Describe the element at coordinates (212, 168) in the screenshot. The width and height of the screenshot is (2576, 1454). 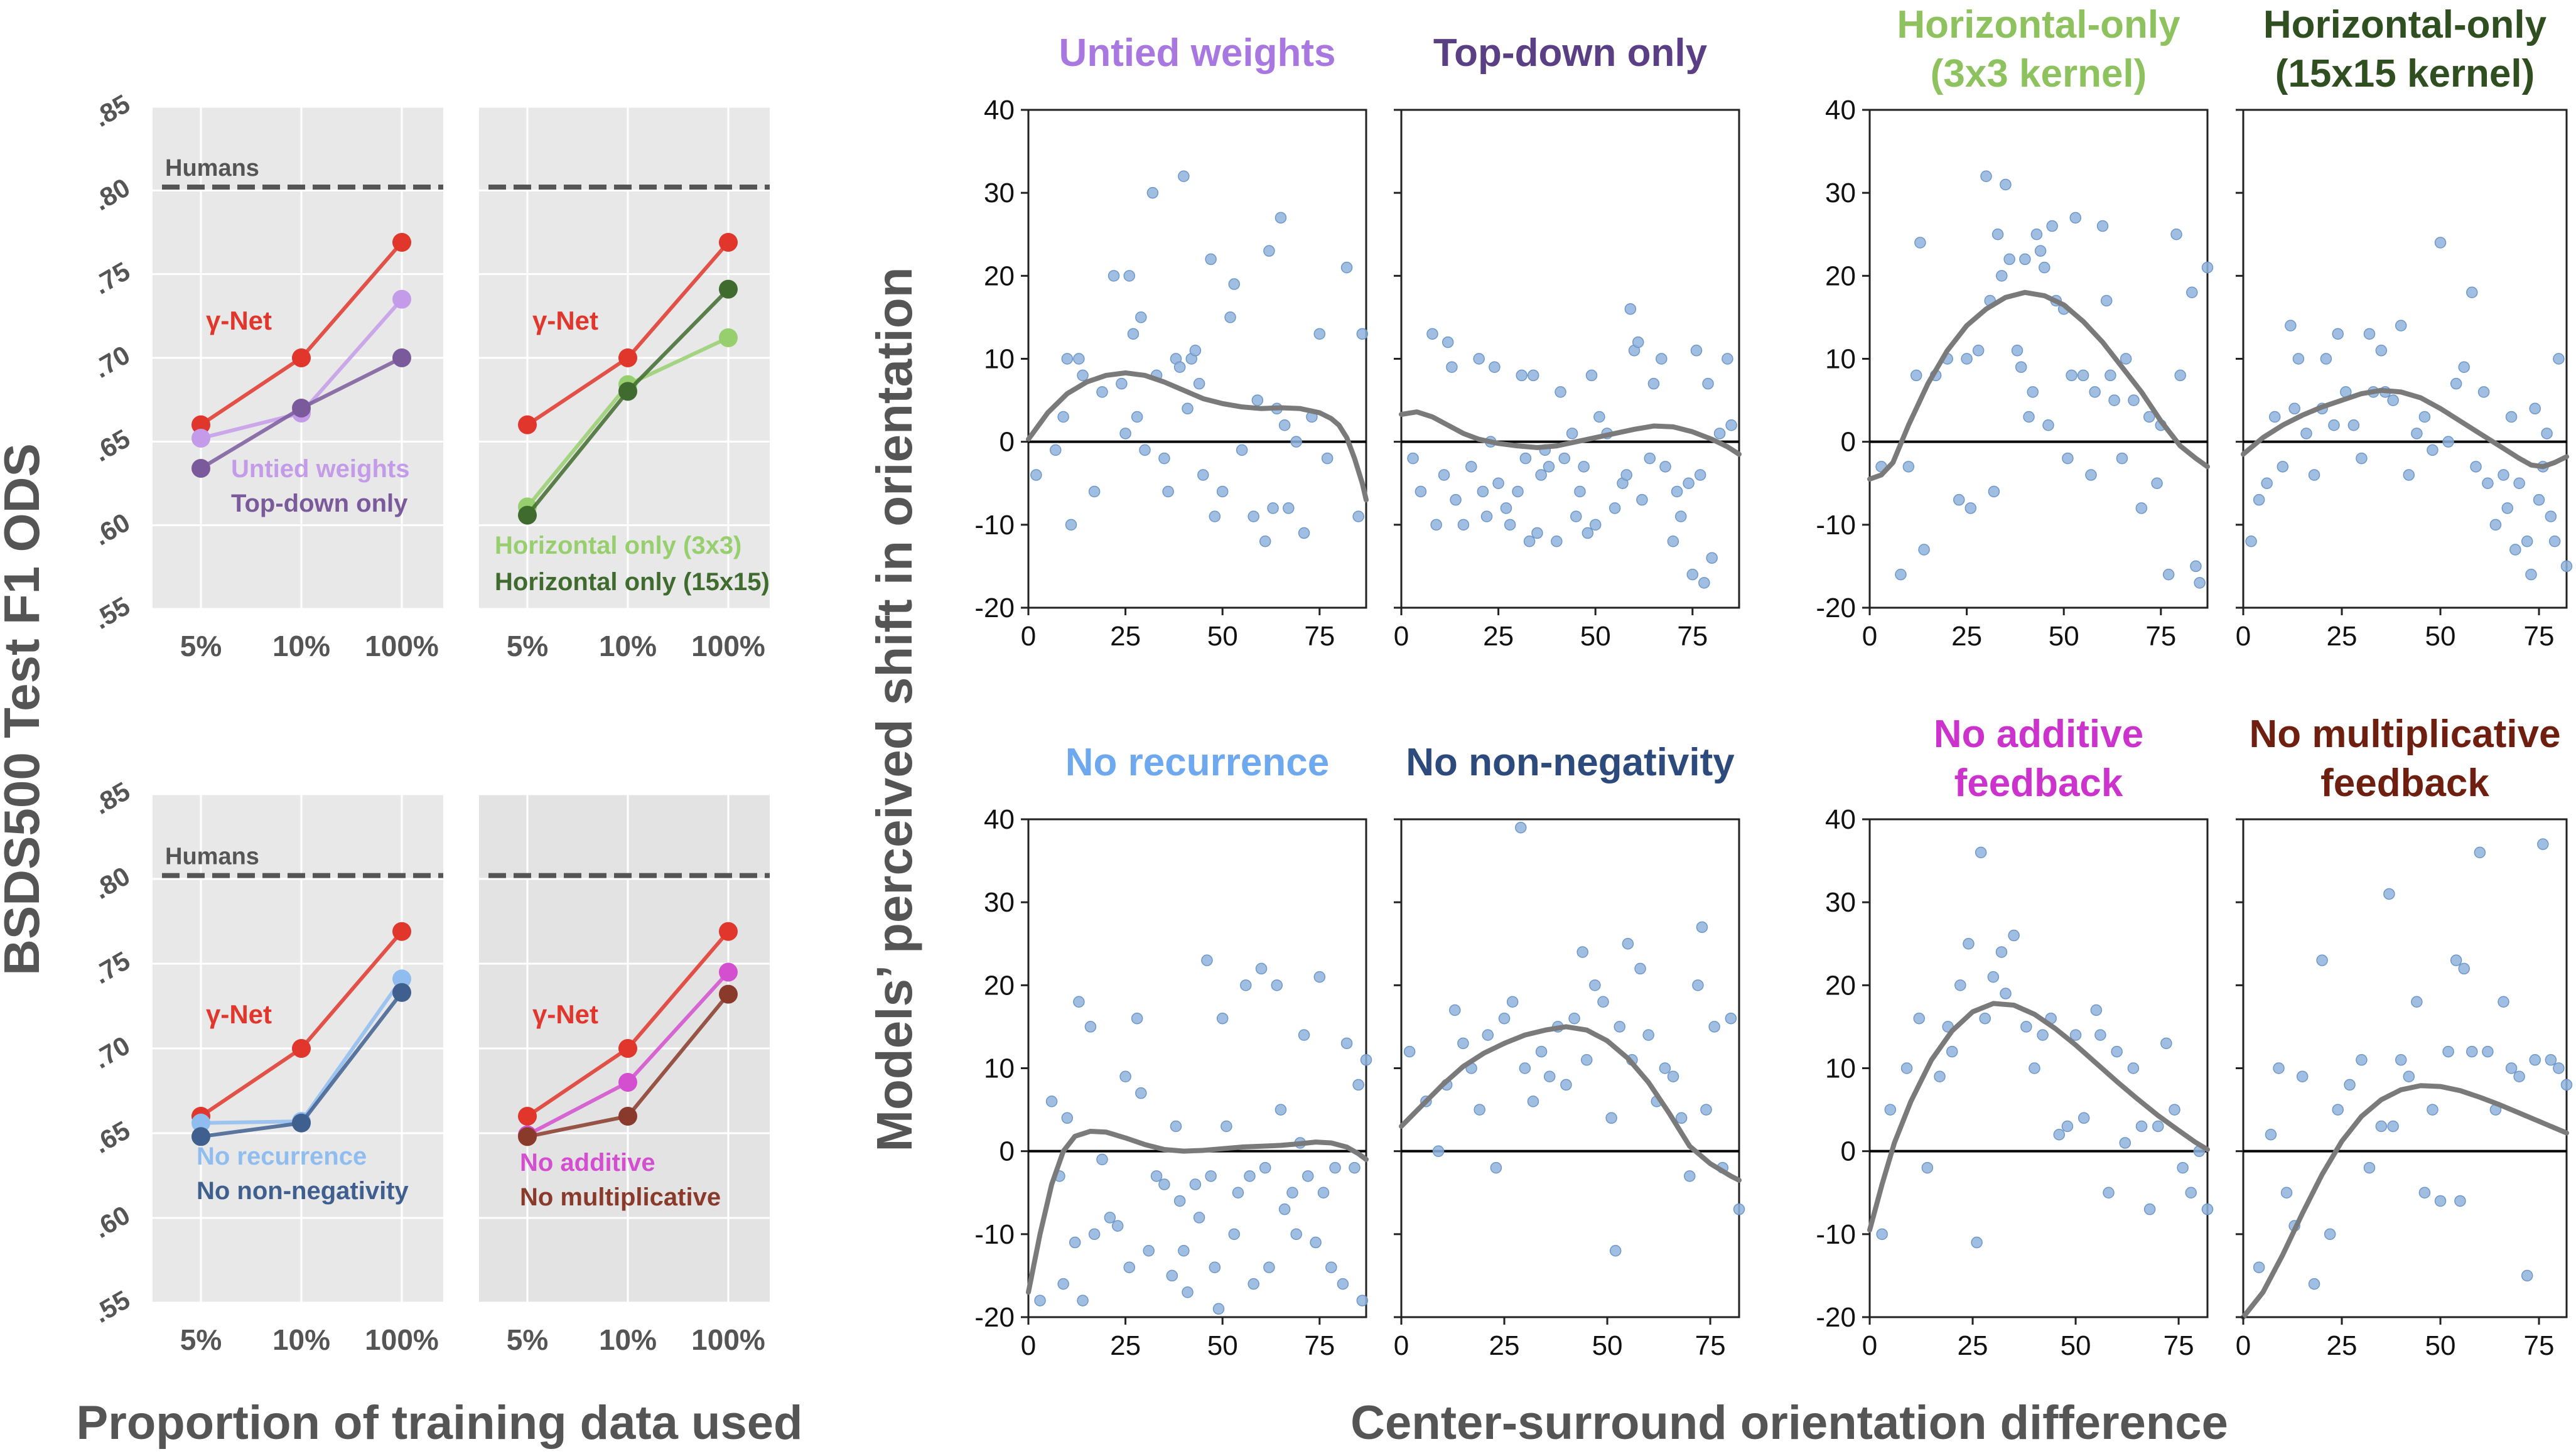
I see `humans-label: Humans` at that location.